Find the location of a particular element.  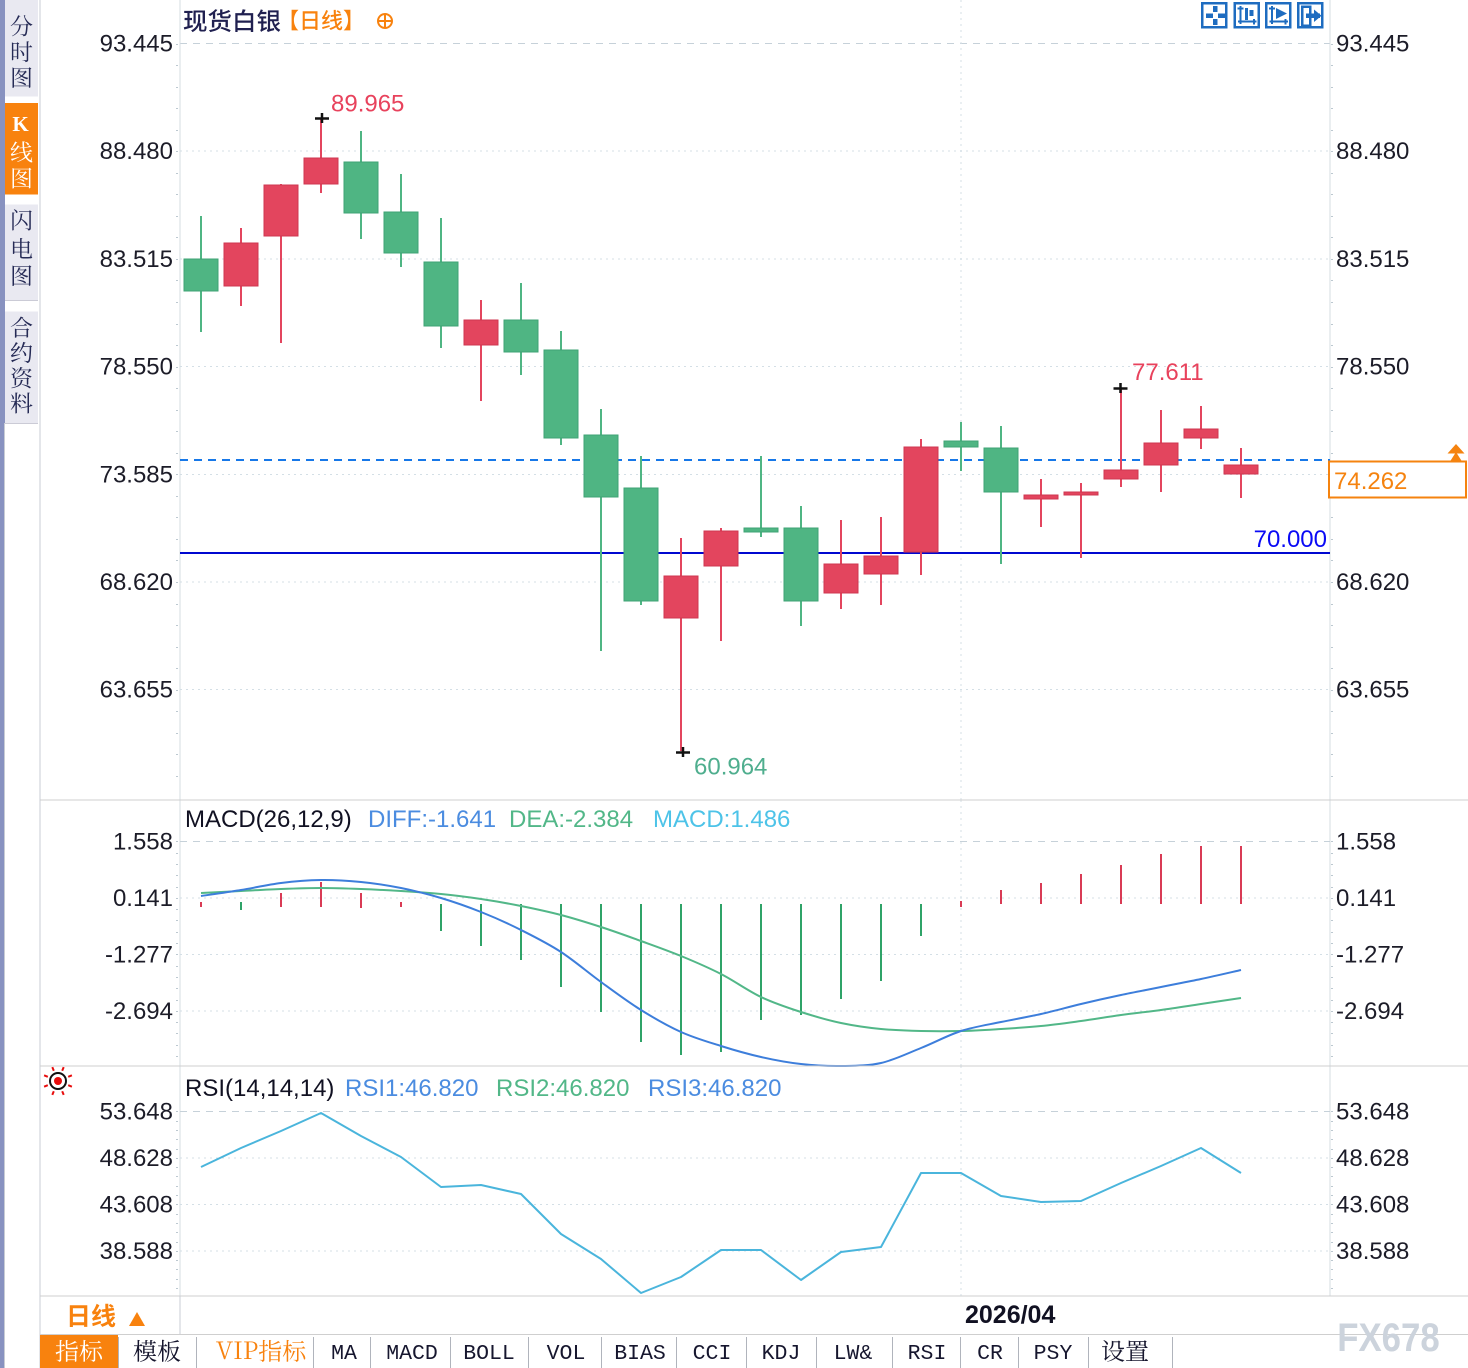

svg-text: BOLL is located at coordinates (489, 1354).